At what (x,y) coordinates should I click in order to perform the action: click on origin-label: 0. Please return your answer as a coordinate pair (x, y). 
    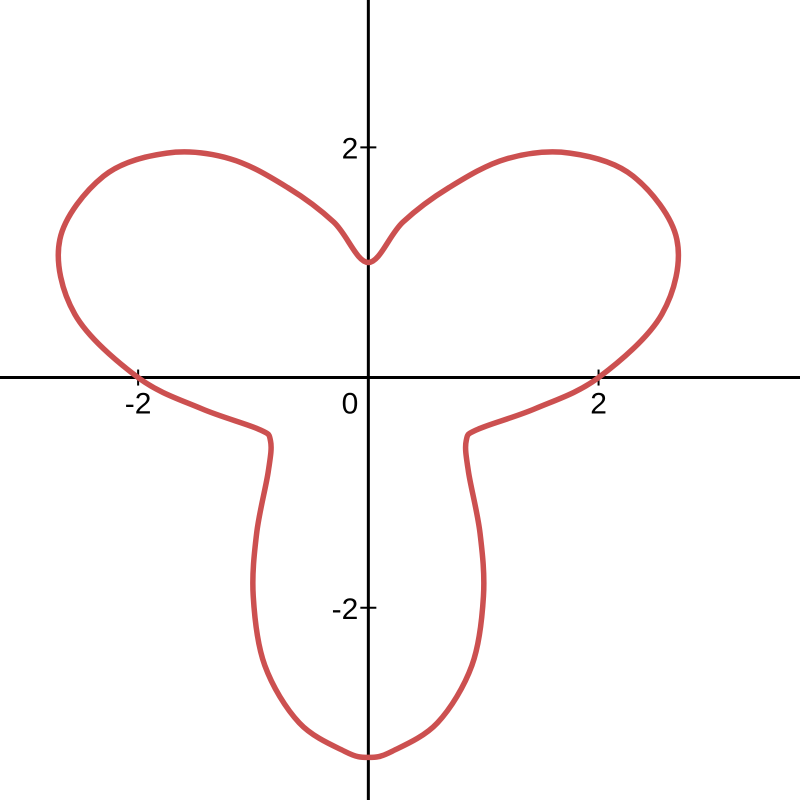
    Looking at the image, I should click on (350, 404).